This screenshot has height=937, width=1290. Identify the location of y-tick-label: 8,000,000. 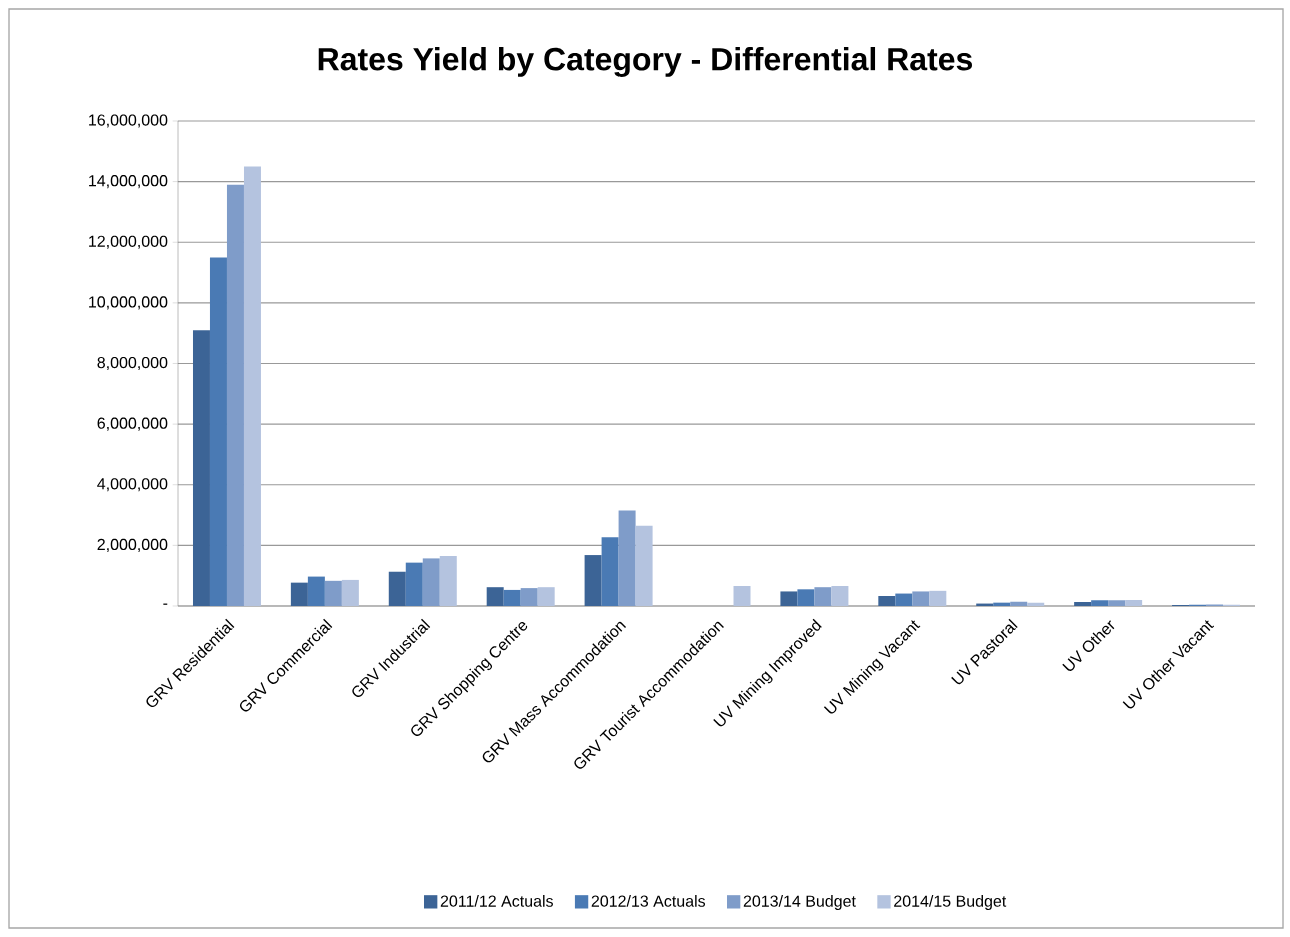
(132, 363).